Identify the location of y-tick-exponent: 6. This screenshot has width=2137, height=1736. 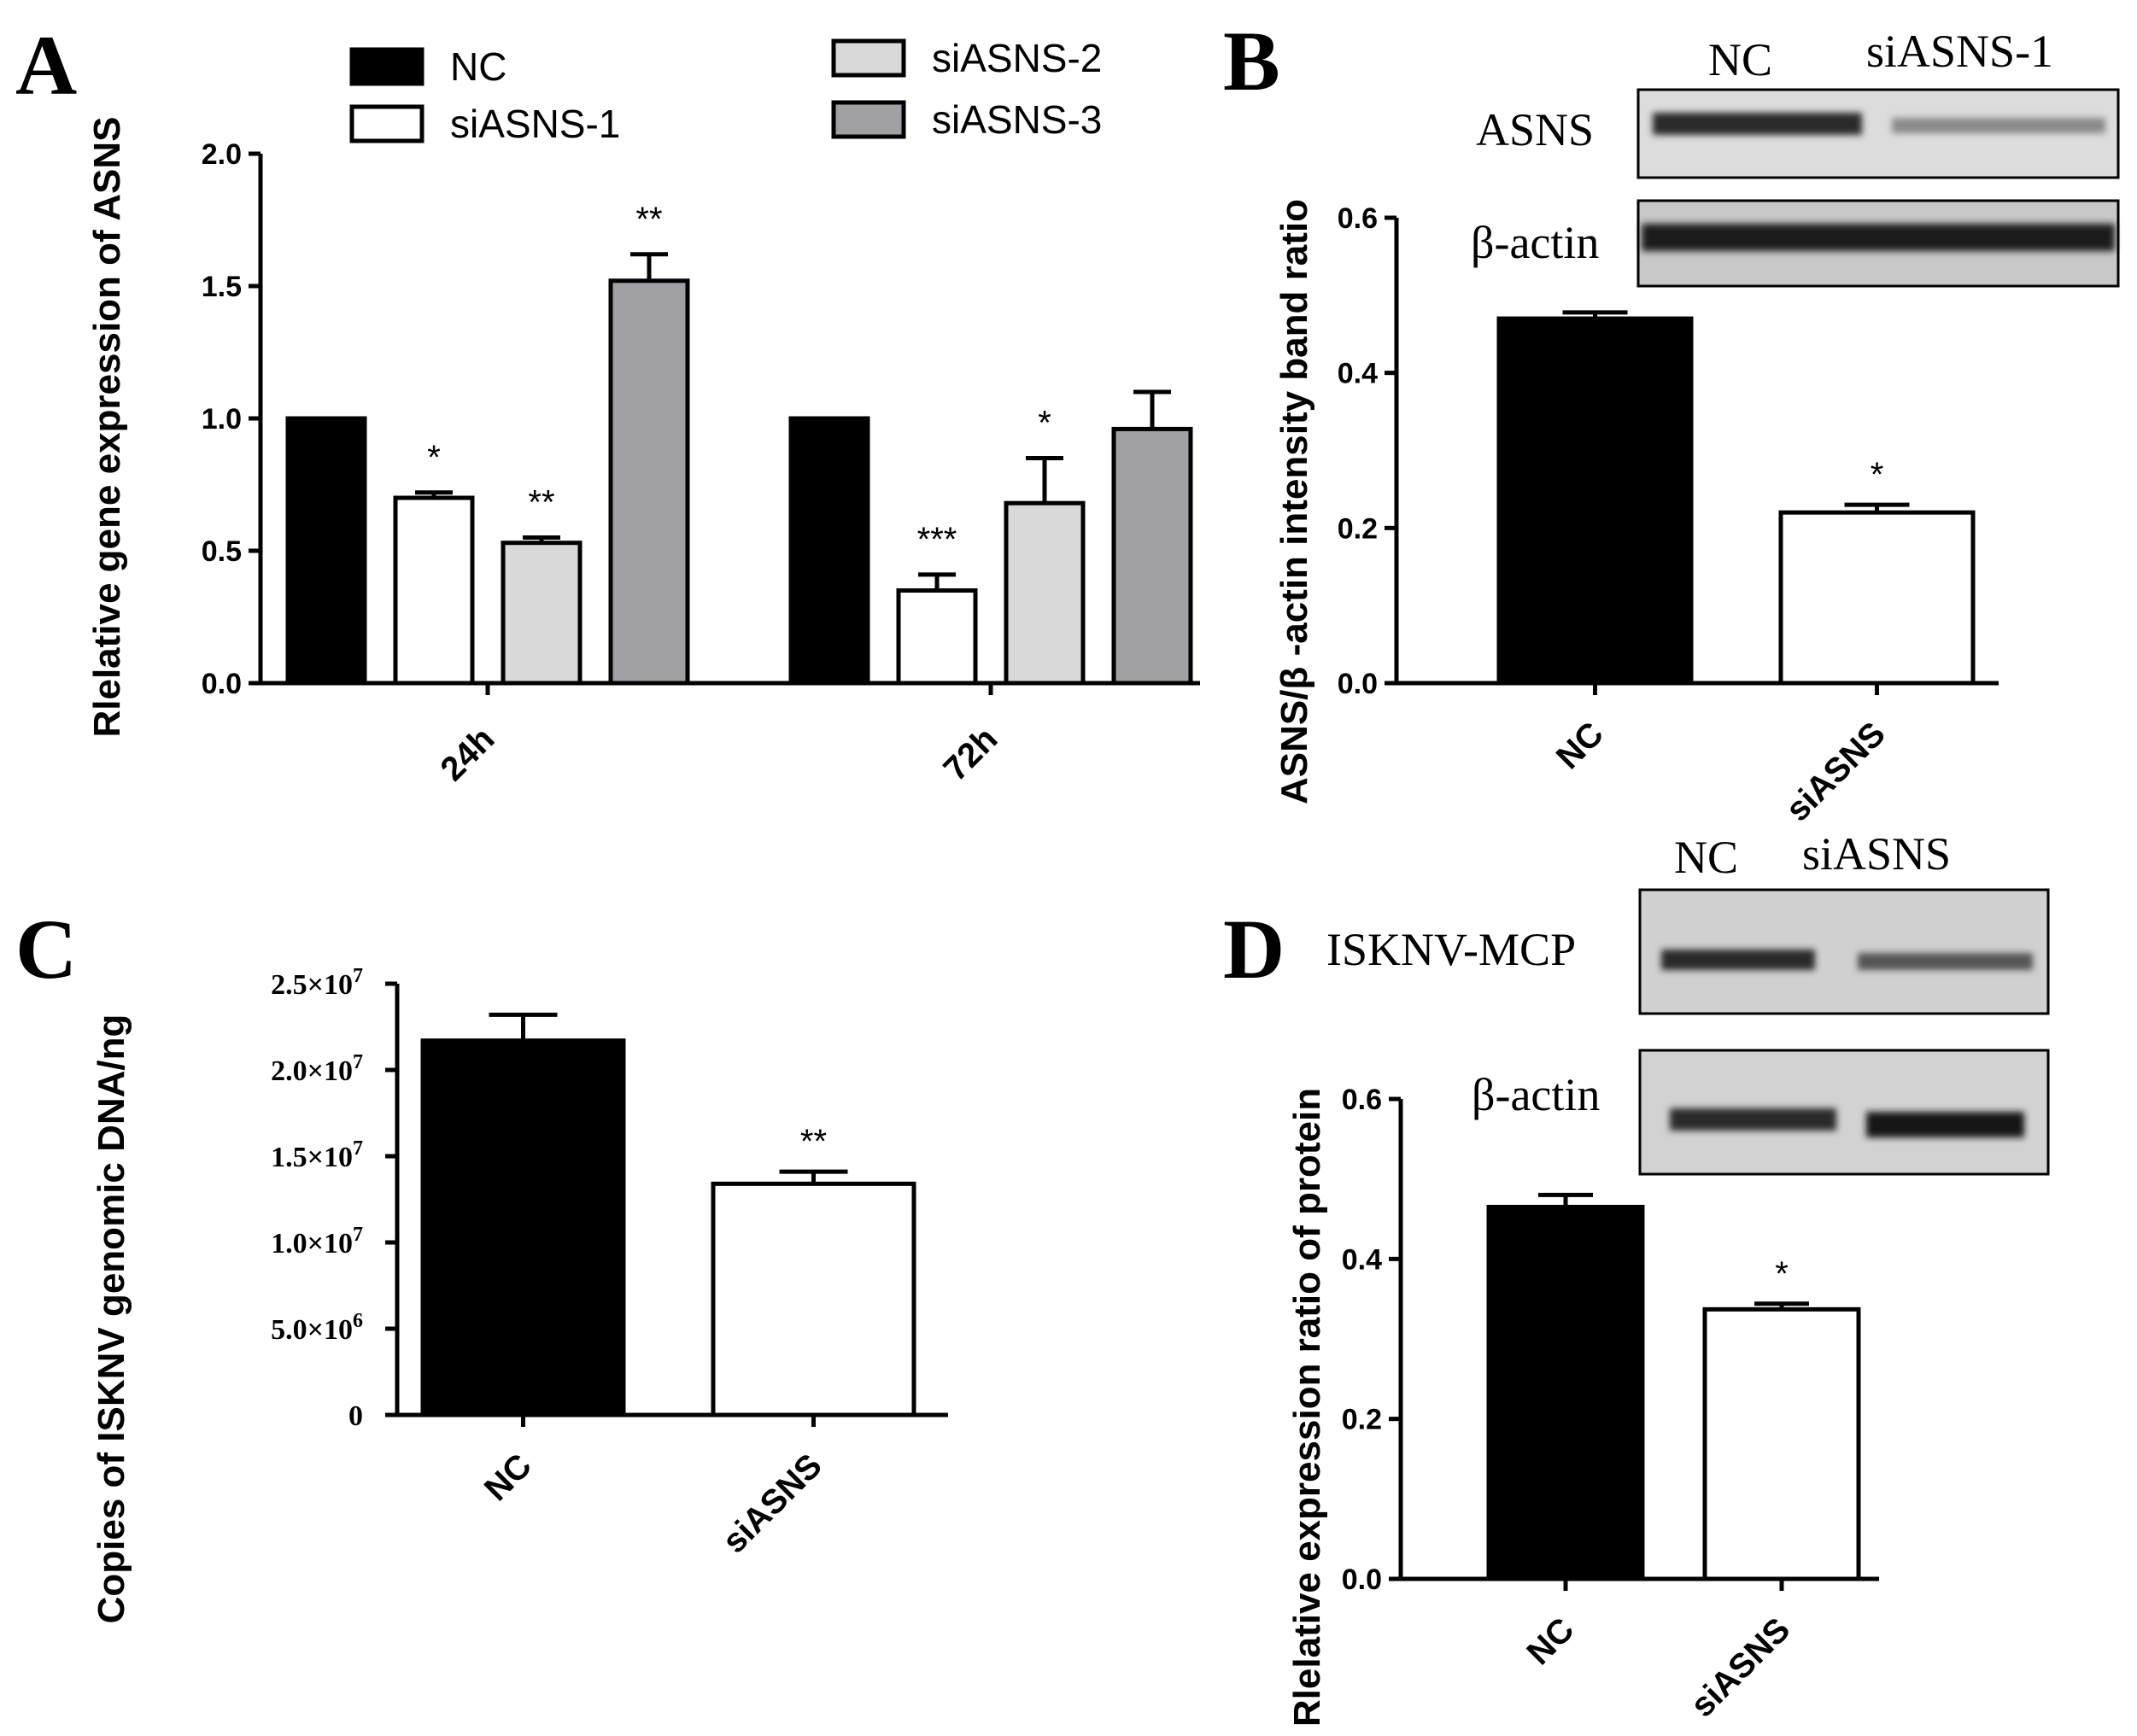
(358, 1321).